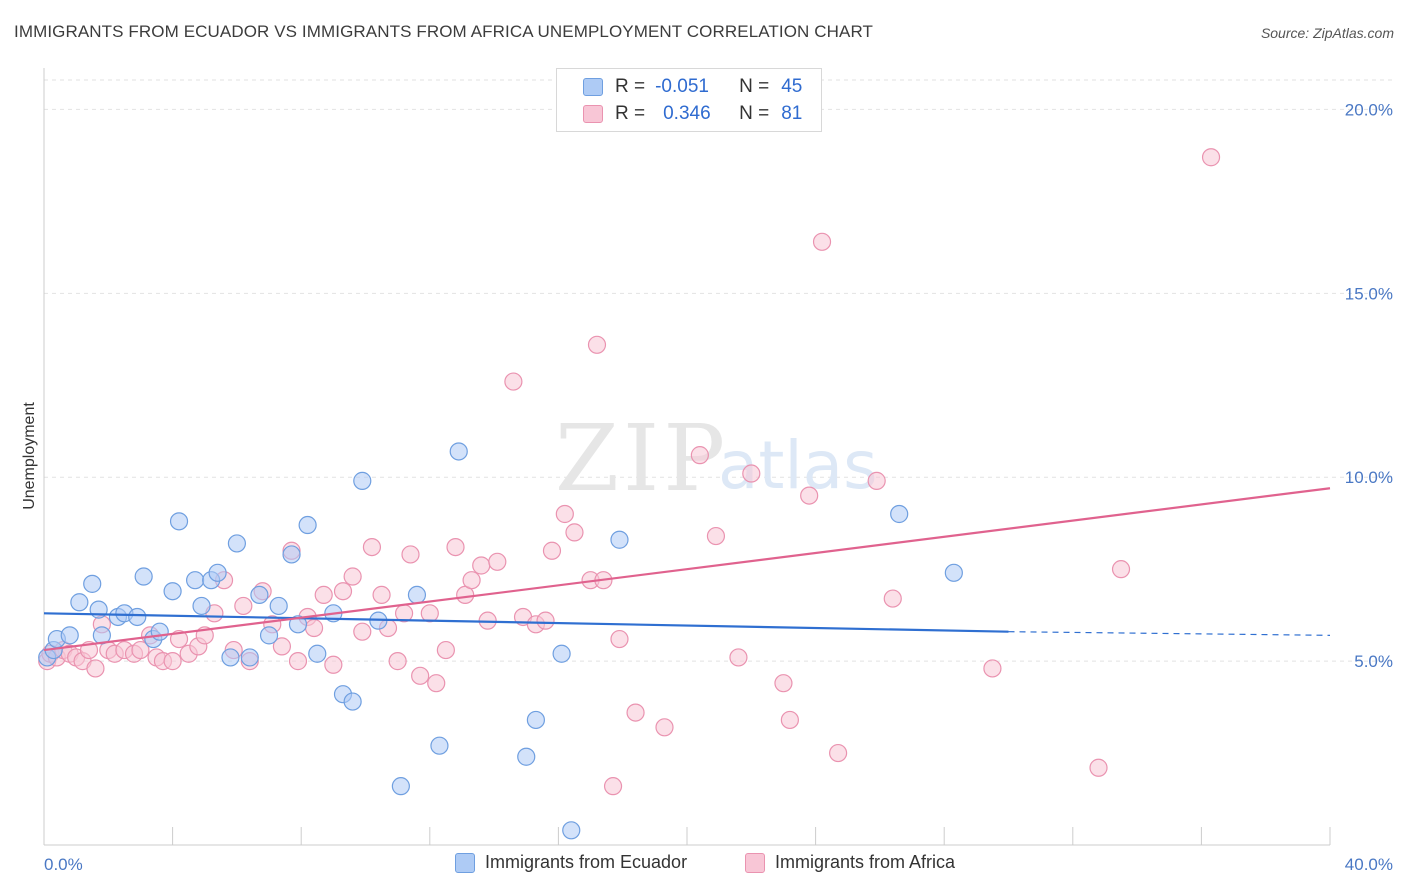 This screenshot has height=892, width=1406. What do you see at coordinates (1369, 385) in the screenshot?
I see `y-axis-tick-labels: 5.0% 10.0% 15.0% 20.0%` at bounding box center [1369, 385].